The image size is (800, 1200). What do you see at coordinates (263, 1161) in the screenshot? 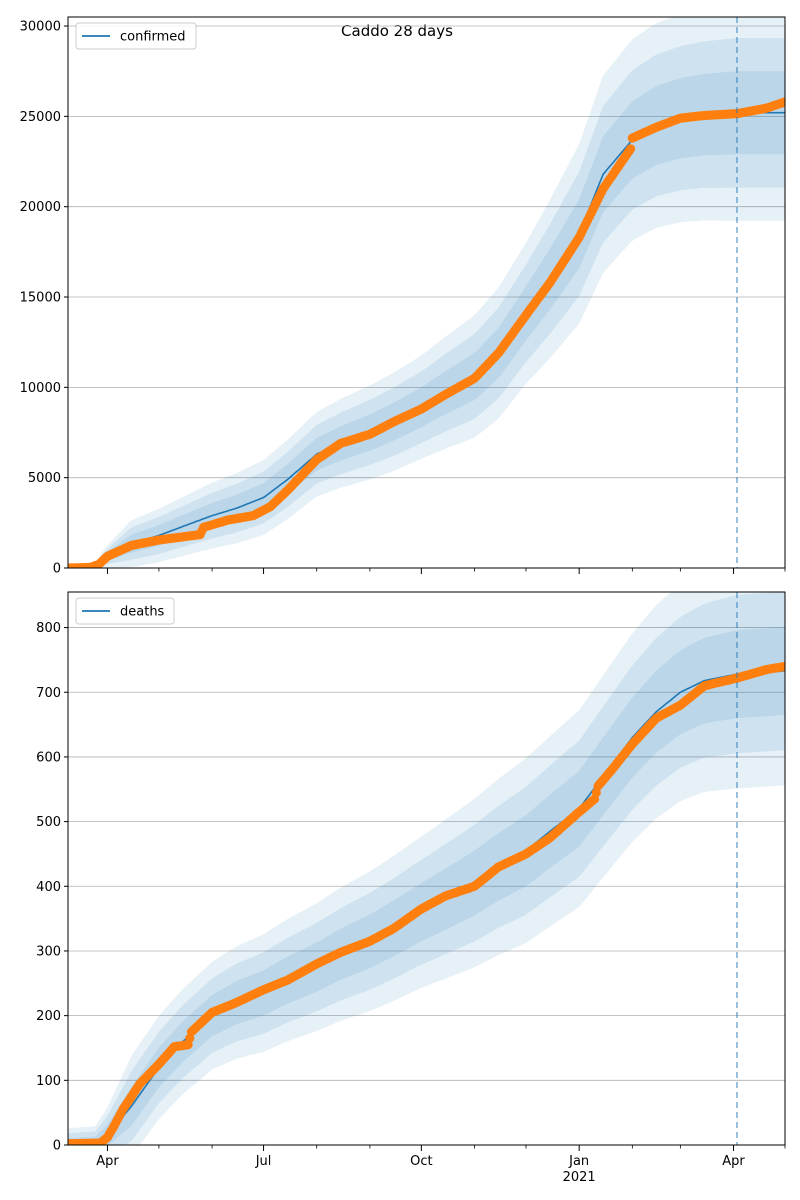
I see `x-tick-label: Jul` at bounding box center [263, 1161].